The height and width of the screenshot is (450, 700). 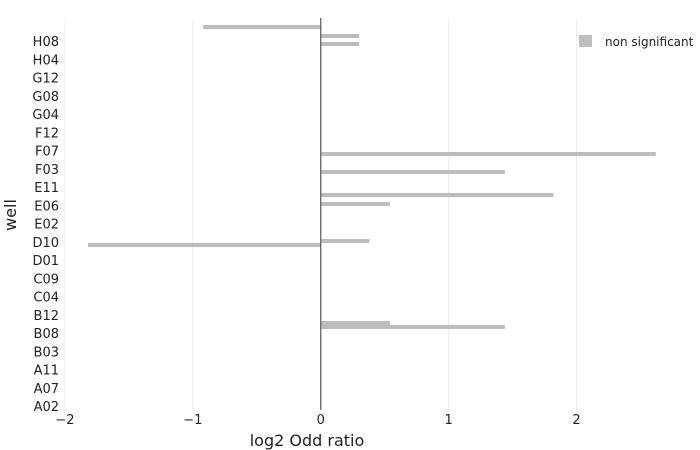 I want to click on x-tick-label: 2, so click(x=576, y=420).